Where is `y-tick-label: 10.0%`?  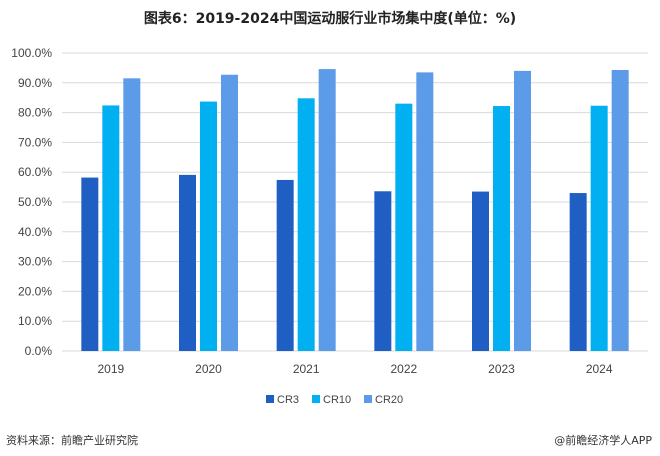
y-tick-label: 10.0% is located at coordinates (35, 321).